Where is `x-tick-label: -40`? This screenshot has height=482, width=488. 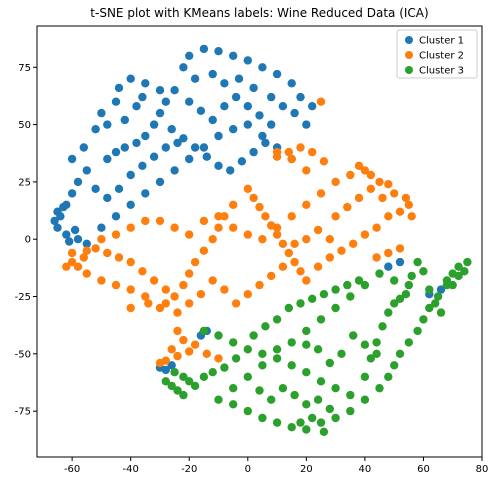 x-tick-label: -40 is located at coordinates (131, 469).